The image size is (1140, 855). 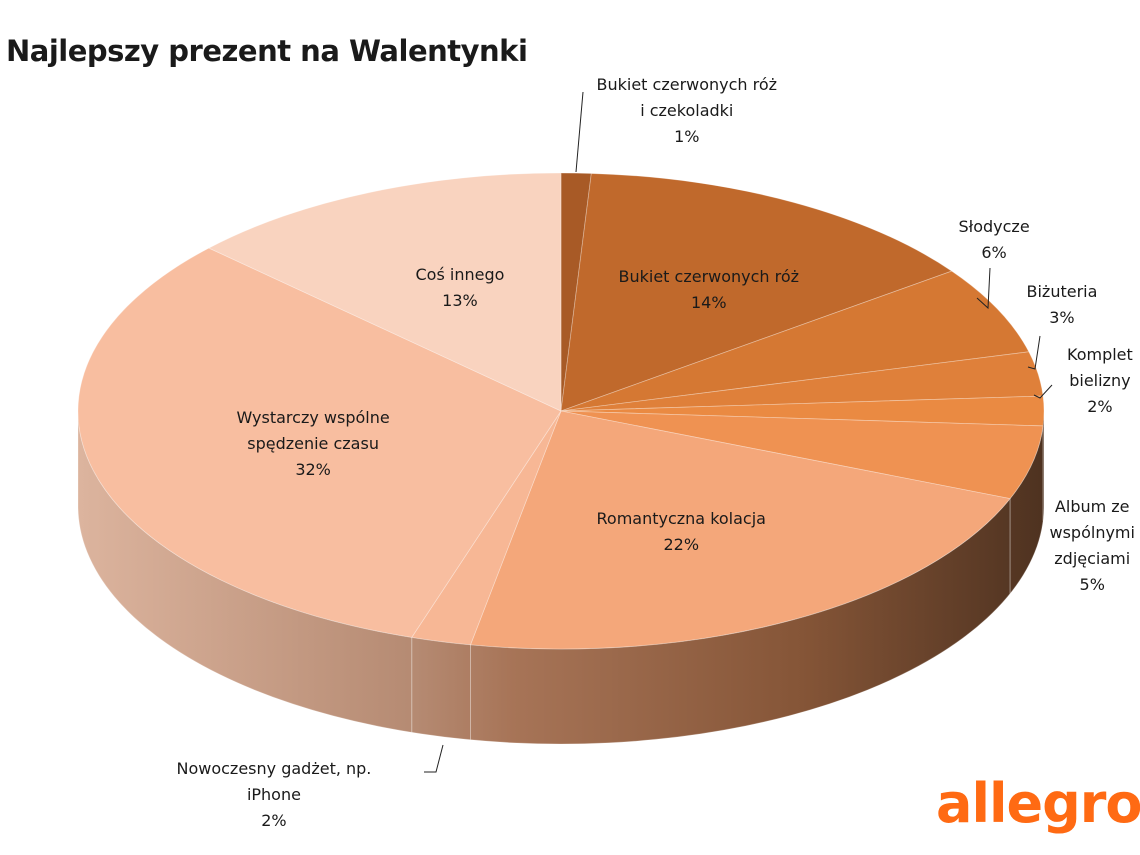 What do you see at coordinates (267, 51) in the screenshot?
I see `chart-title: Najlepszy prezent na Walentynki` at bounding box center [267, 51].